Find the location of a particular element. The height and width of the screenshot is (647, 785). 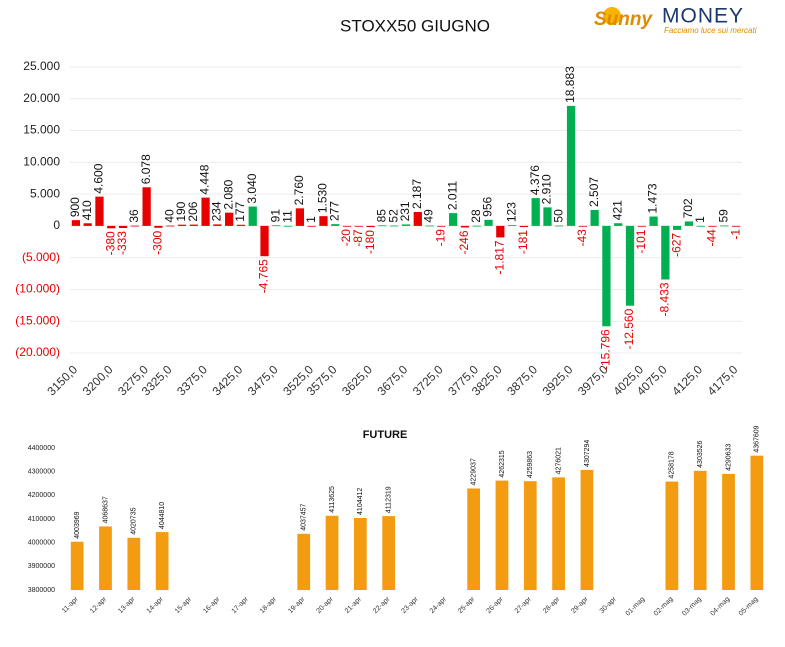

data-label: 4229037 is located at coordinates (473, 471).